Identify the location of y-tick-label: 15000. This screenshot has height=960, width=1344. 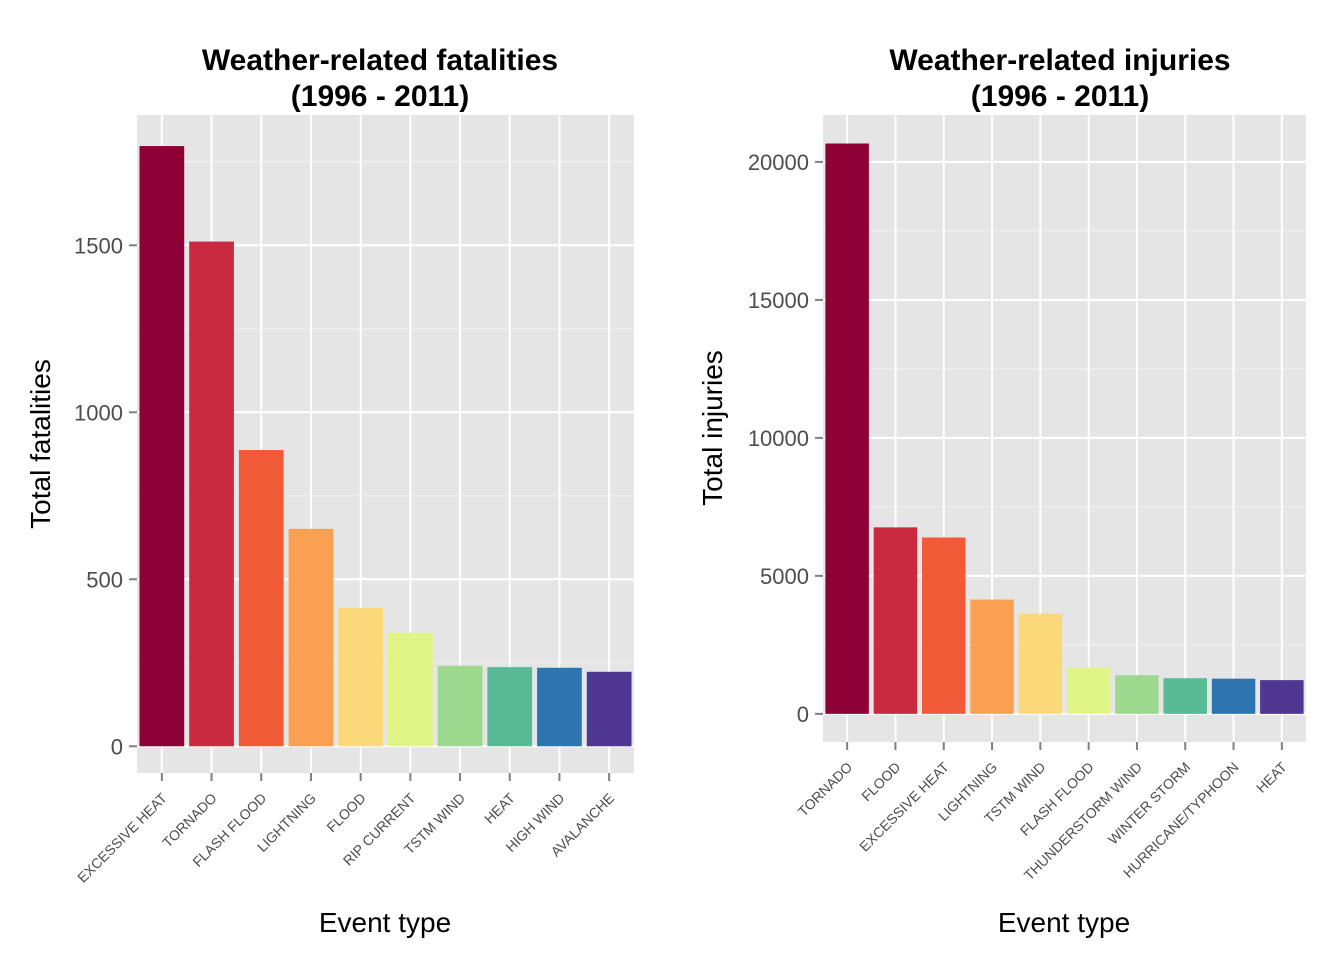
(778, 300).